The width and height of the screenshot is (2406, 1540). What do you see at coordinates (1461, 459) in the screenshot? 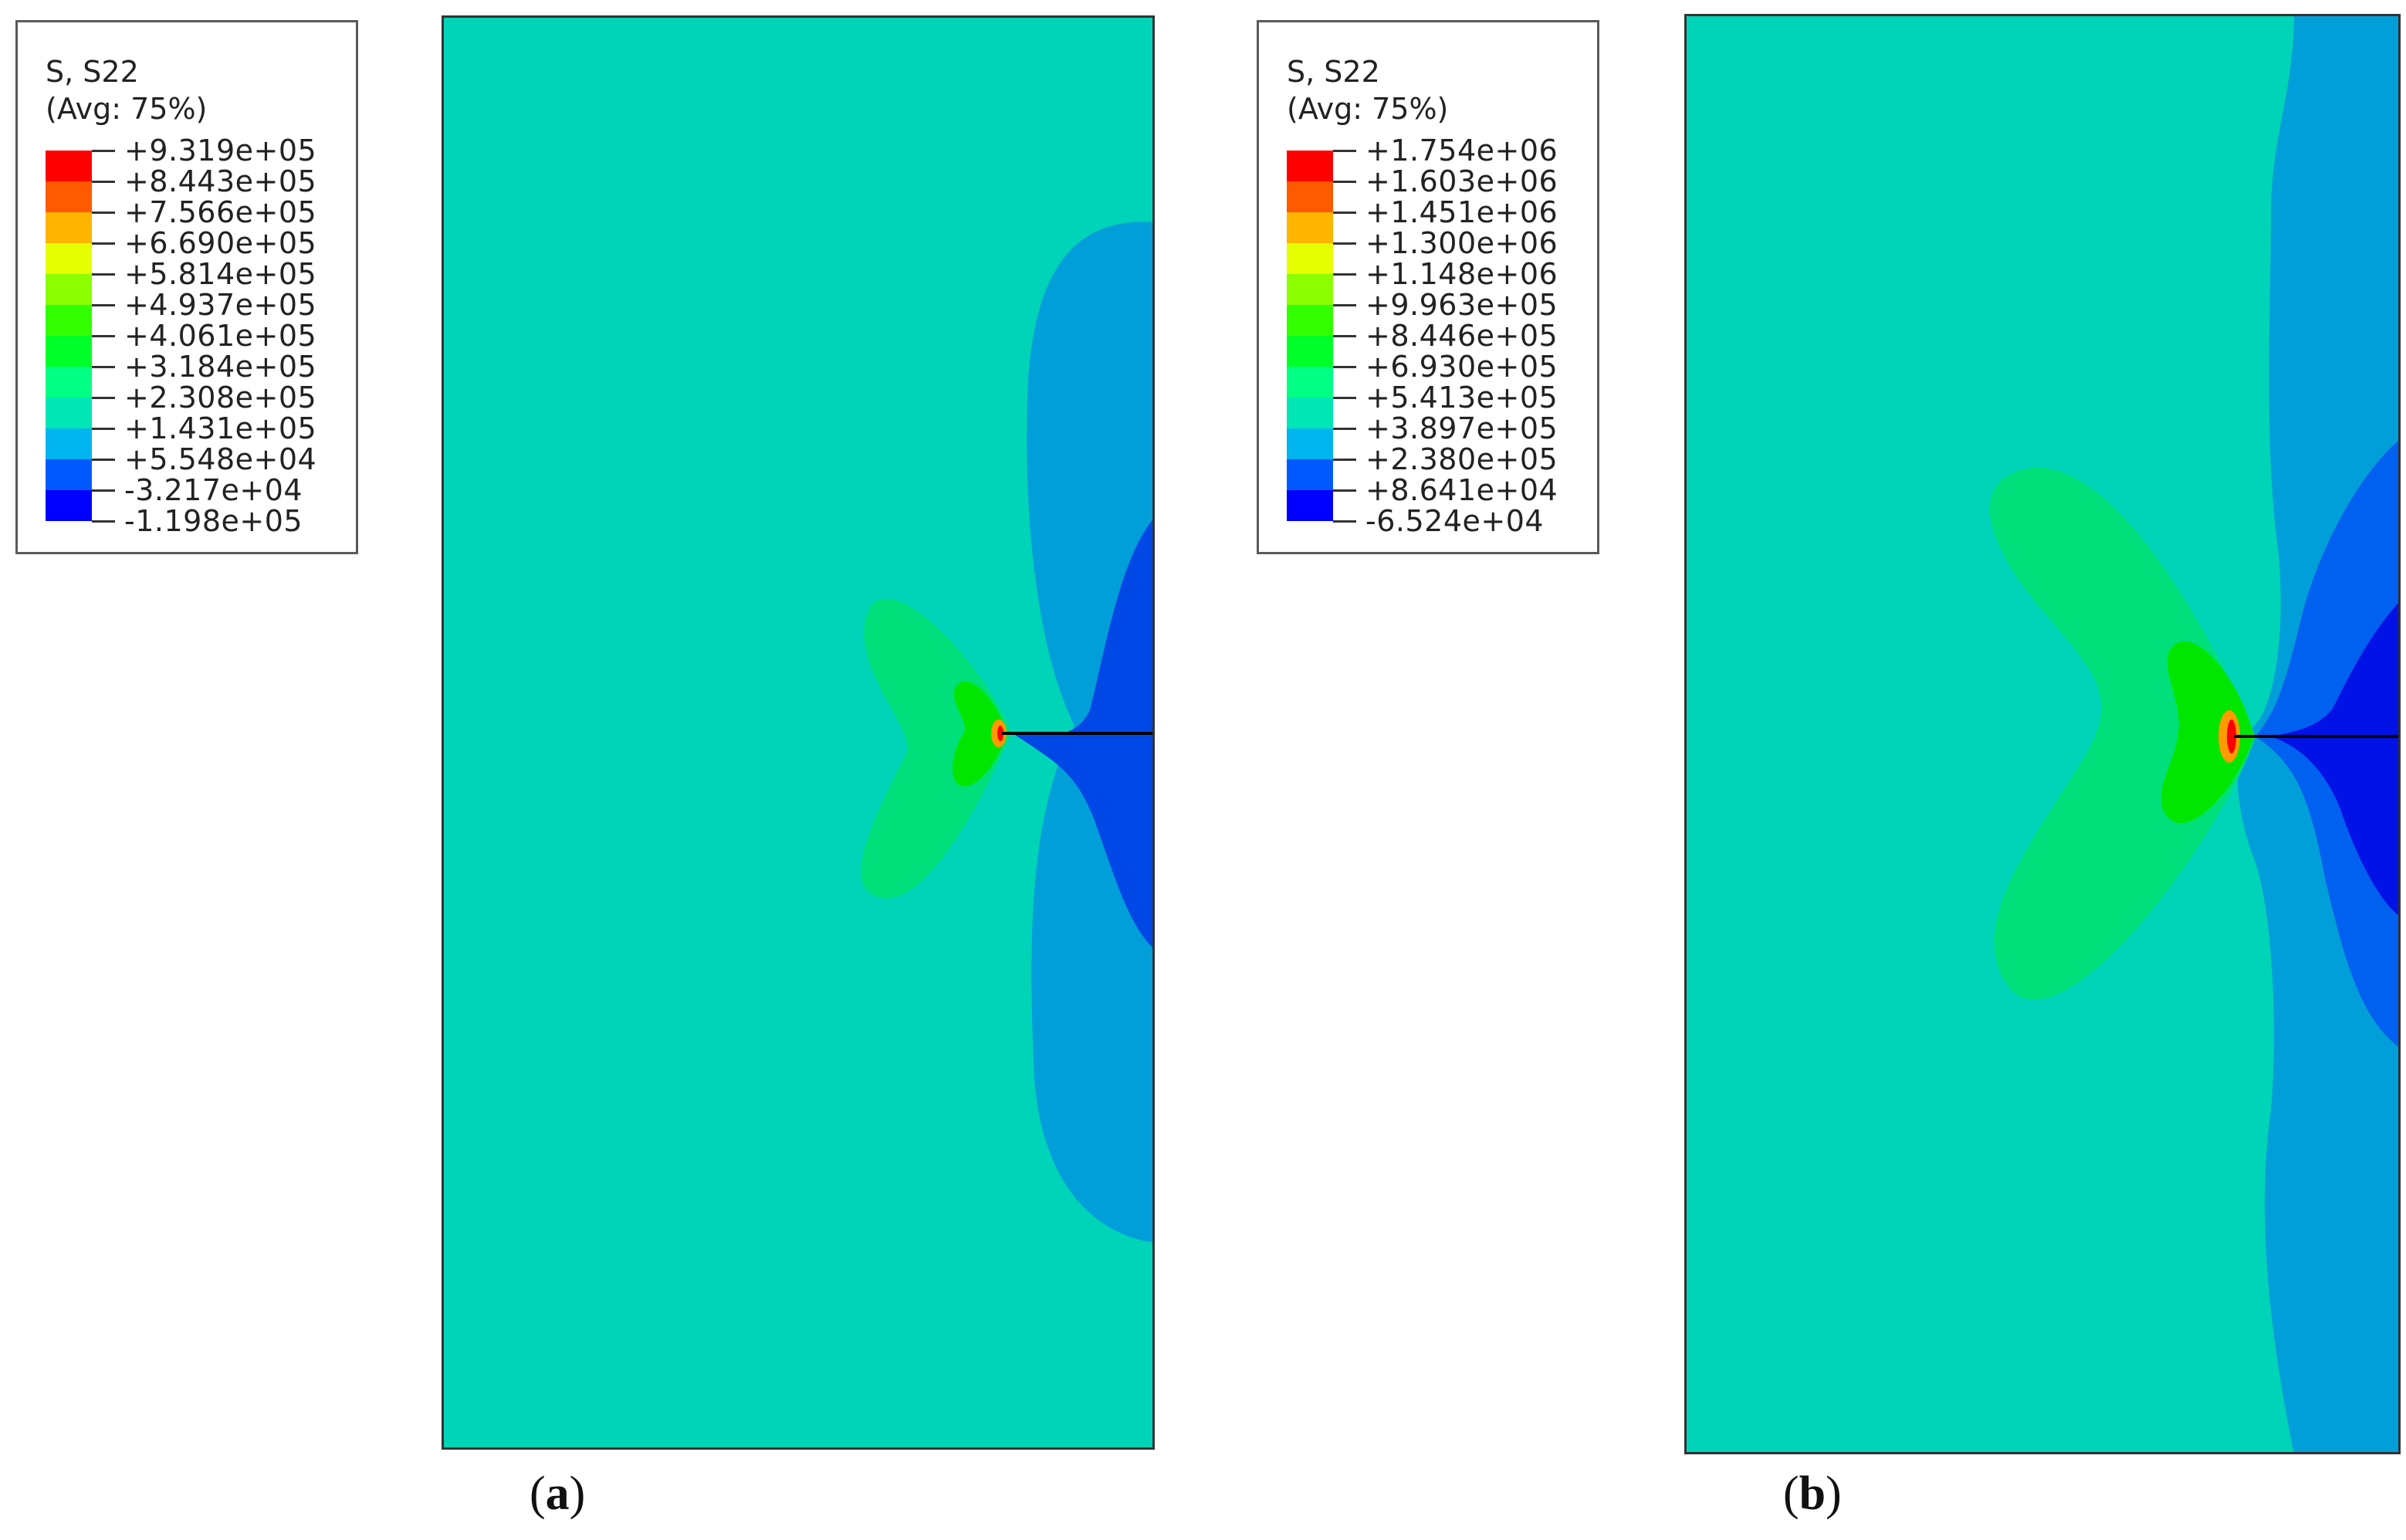
I see `legend-value-label: +2.380e+05` at bounding box center [1461, 459].